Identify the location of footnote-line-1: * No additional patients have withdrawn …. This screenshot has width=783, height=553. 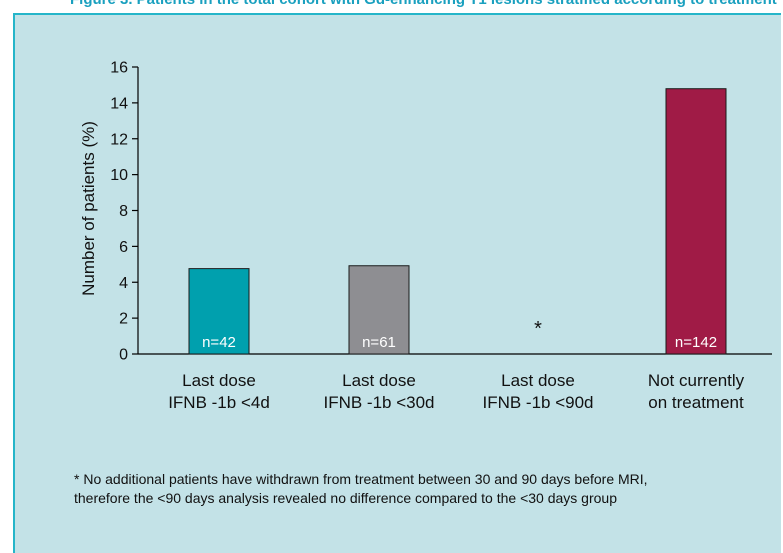
(361, 479).